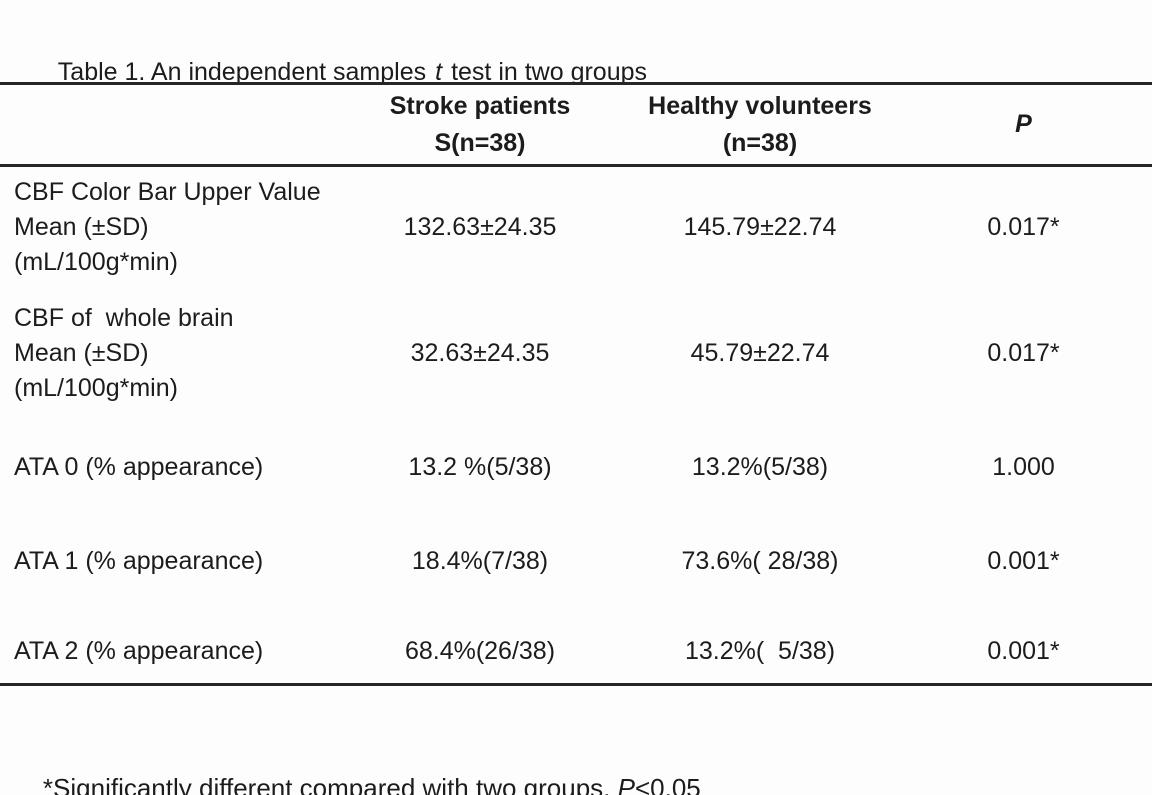  Describe the element at coordinates (1023, 125) in the screenshot. I see `header-p-value: P` at that location.